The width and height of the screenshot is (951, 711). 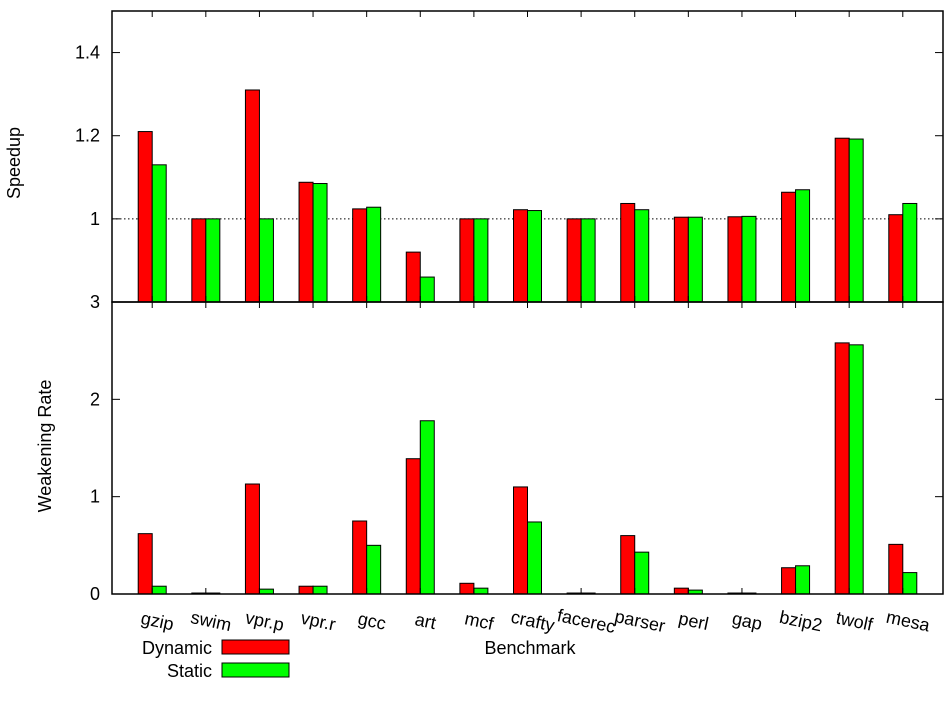 I want to click on x-axis-label: Benchmark, so click(x=530, y=648).